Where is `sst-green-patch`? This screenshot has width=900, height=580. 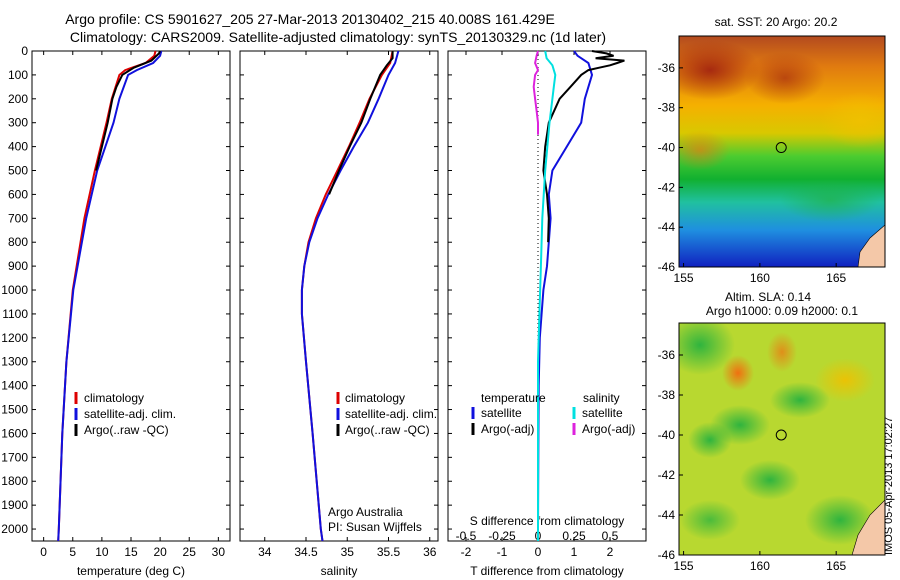
sst-green-patch is located at coordinates (830, 200).